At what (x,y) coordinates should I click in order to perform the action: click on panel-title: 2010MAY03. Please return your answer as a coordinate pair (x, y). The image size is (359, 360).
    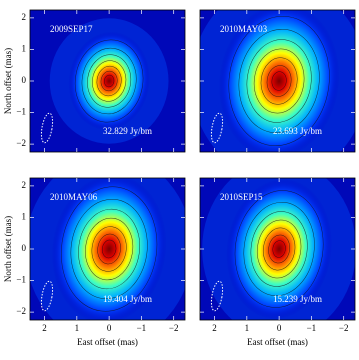
    Looking at the image, I should click on (244, 29).